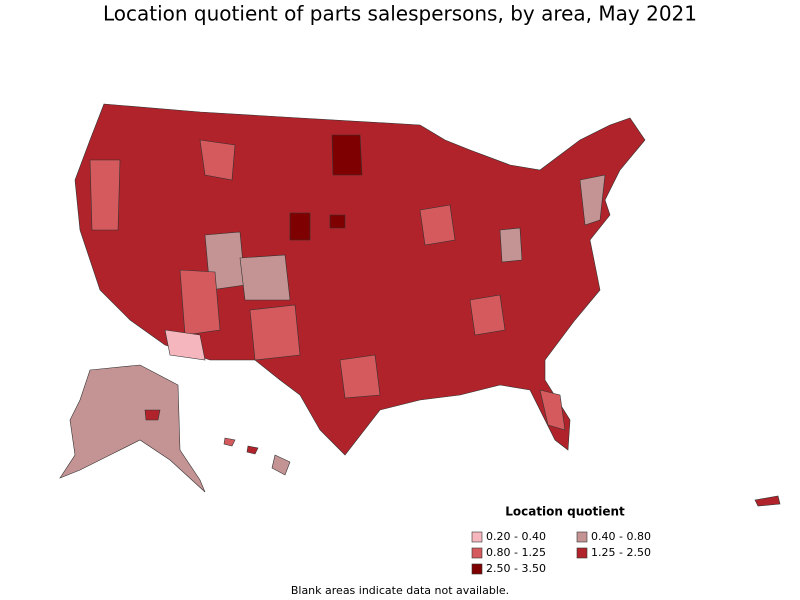 The width and height of the screenshot is (800, 600). Describe the element at coordinates (621, 536) in the screenshot. I see `legend-label: 0.40 - 0.80` at that location.